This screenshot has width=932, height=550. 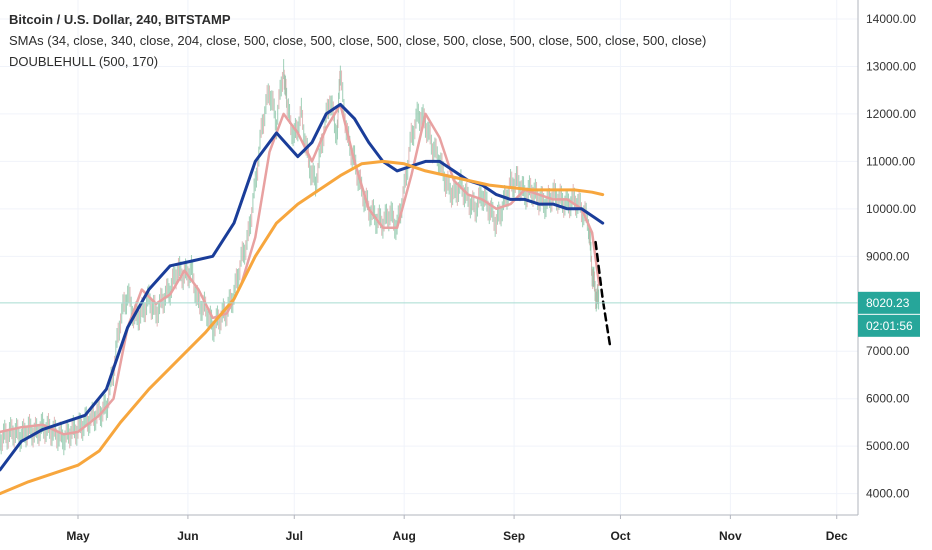 I want to click on last-price-badge: 8020.23 02:01:56, so click(x=889, y=314).